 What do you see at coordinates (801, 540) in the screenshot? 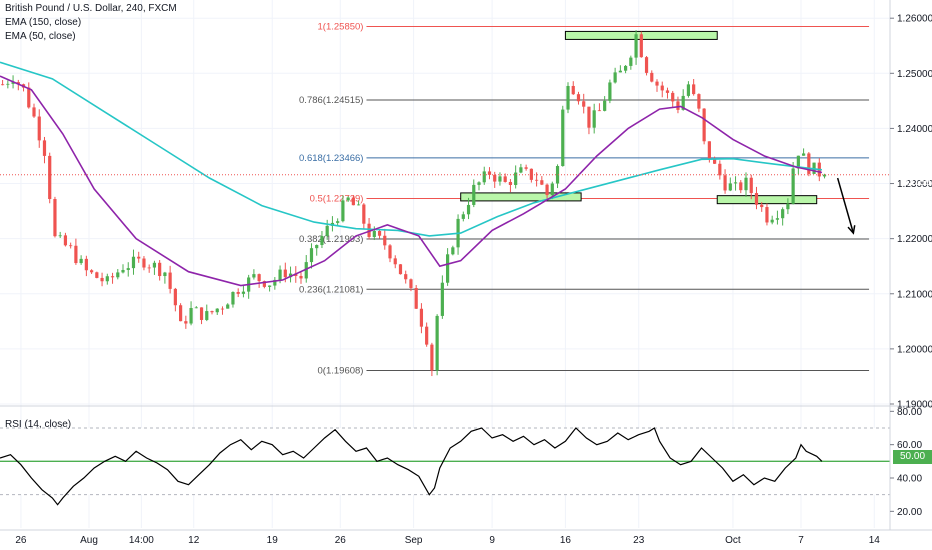
I see `time-tick-label: 7` at bounding box center [801, 540].